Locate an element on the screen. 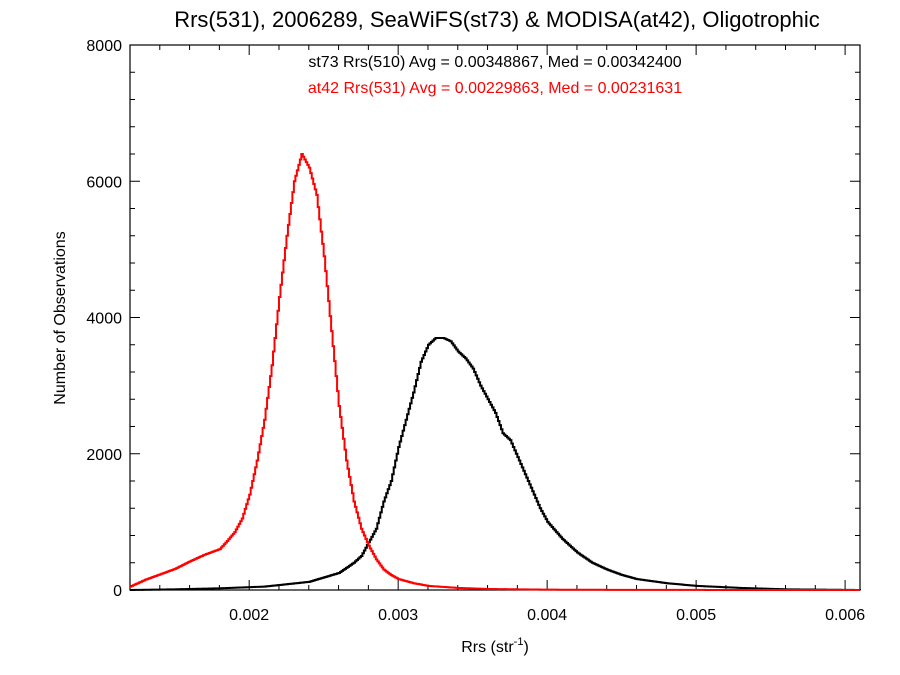 The height and width of the screenshot is (675, 900). x-axis-label: Rrs (str-1) is located at coordinates (495, 646).